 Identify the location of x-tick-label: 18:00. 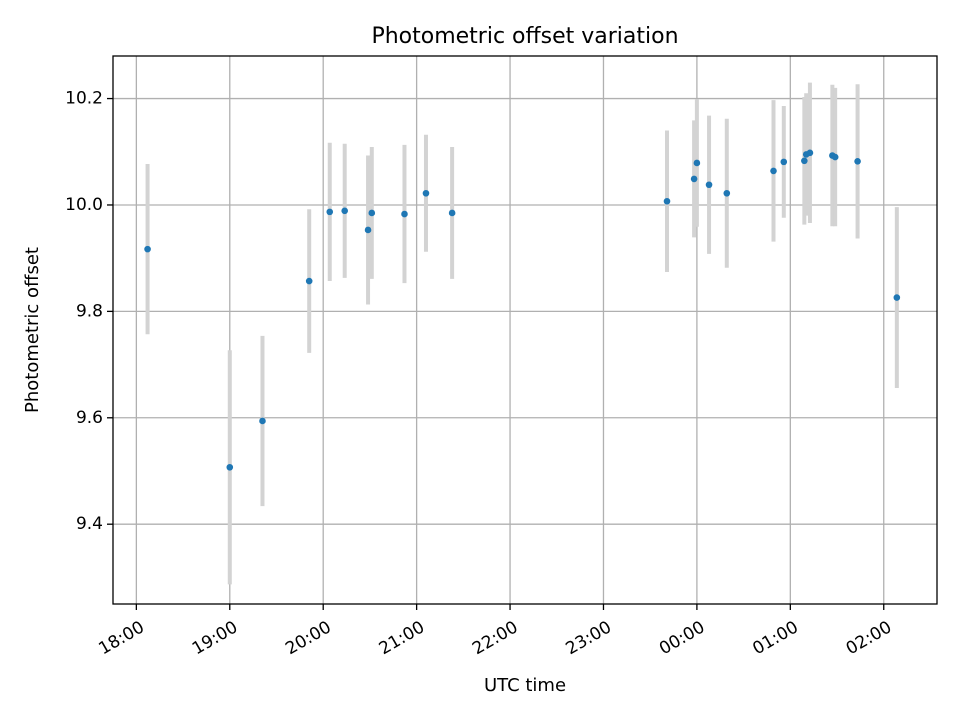
(121, 638).